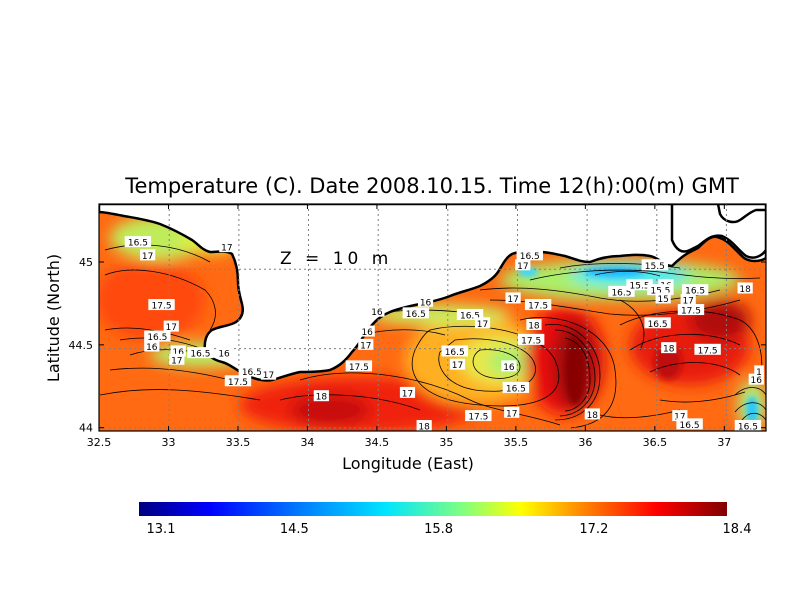 The width and height of the screenshot is (800, 600). What do you see at coordinates (81, 345) in the screenshot?
I see `y-tick-label: 44.5` at bounding box center [81, 345].